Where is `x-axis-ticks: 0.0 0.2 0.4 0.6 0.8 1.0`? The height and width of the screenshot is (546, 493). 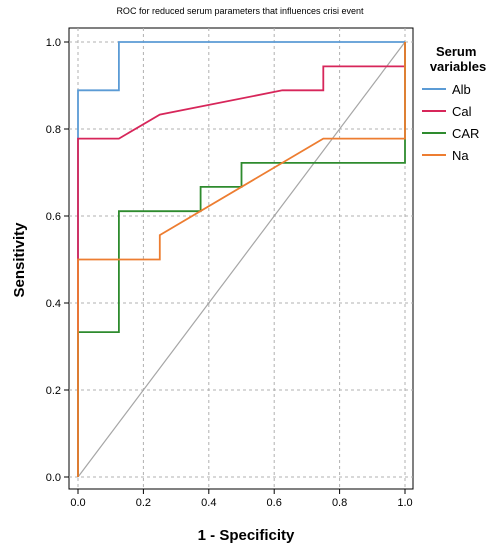 x-axis-ticks: 0.0 0.2 0.4 0.6 0.8 1.0 is located at coordinates (241, 499).